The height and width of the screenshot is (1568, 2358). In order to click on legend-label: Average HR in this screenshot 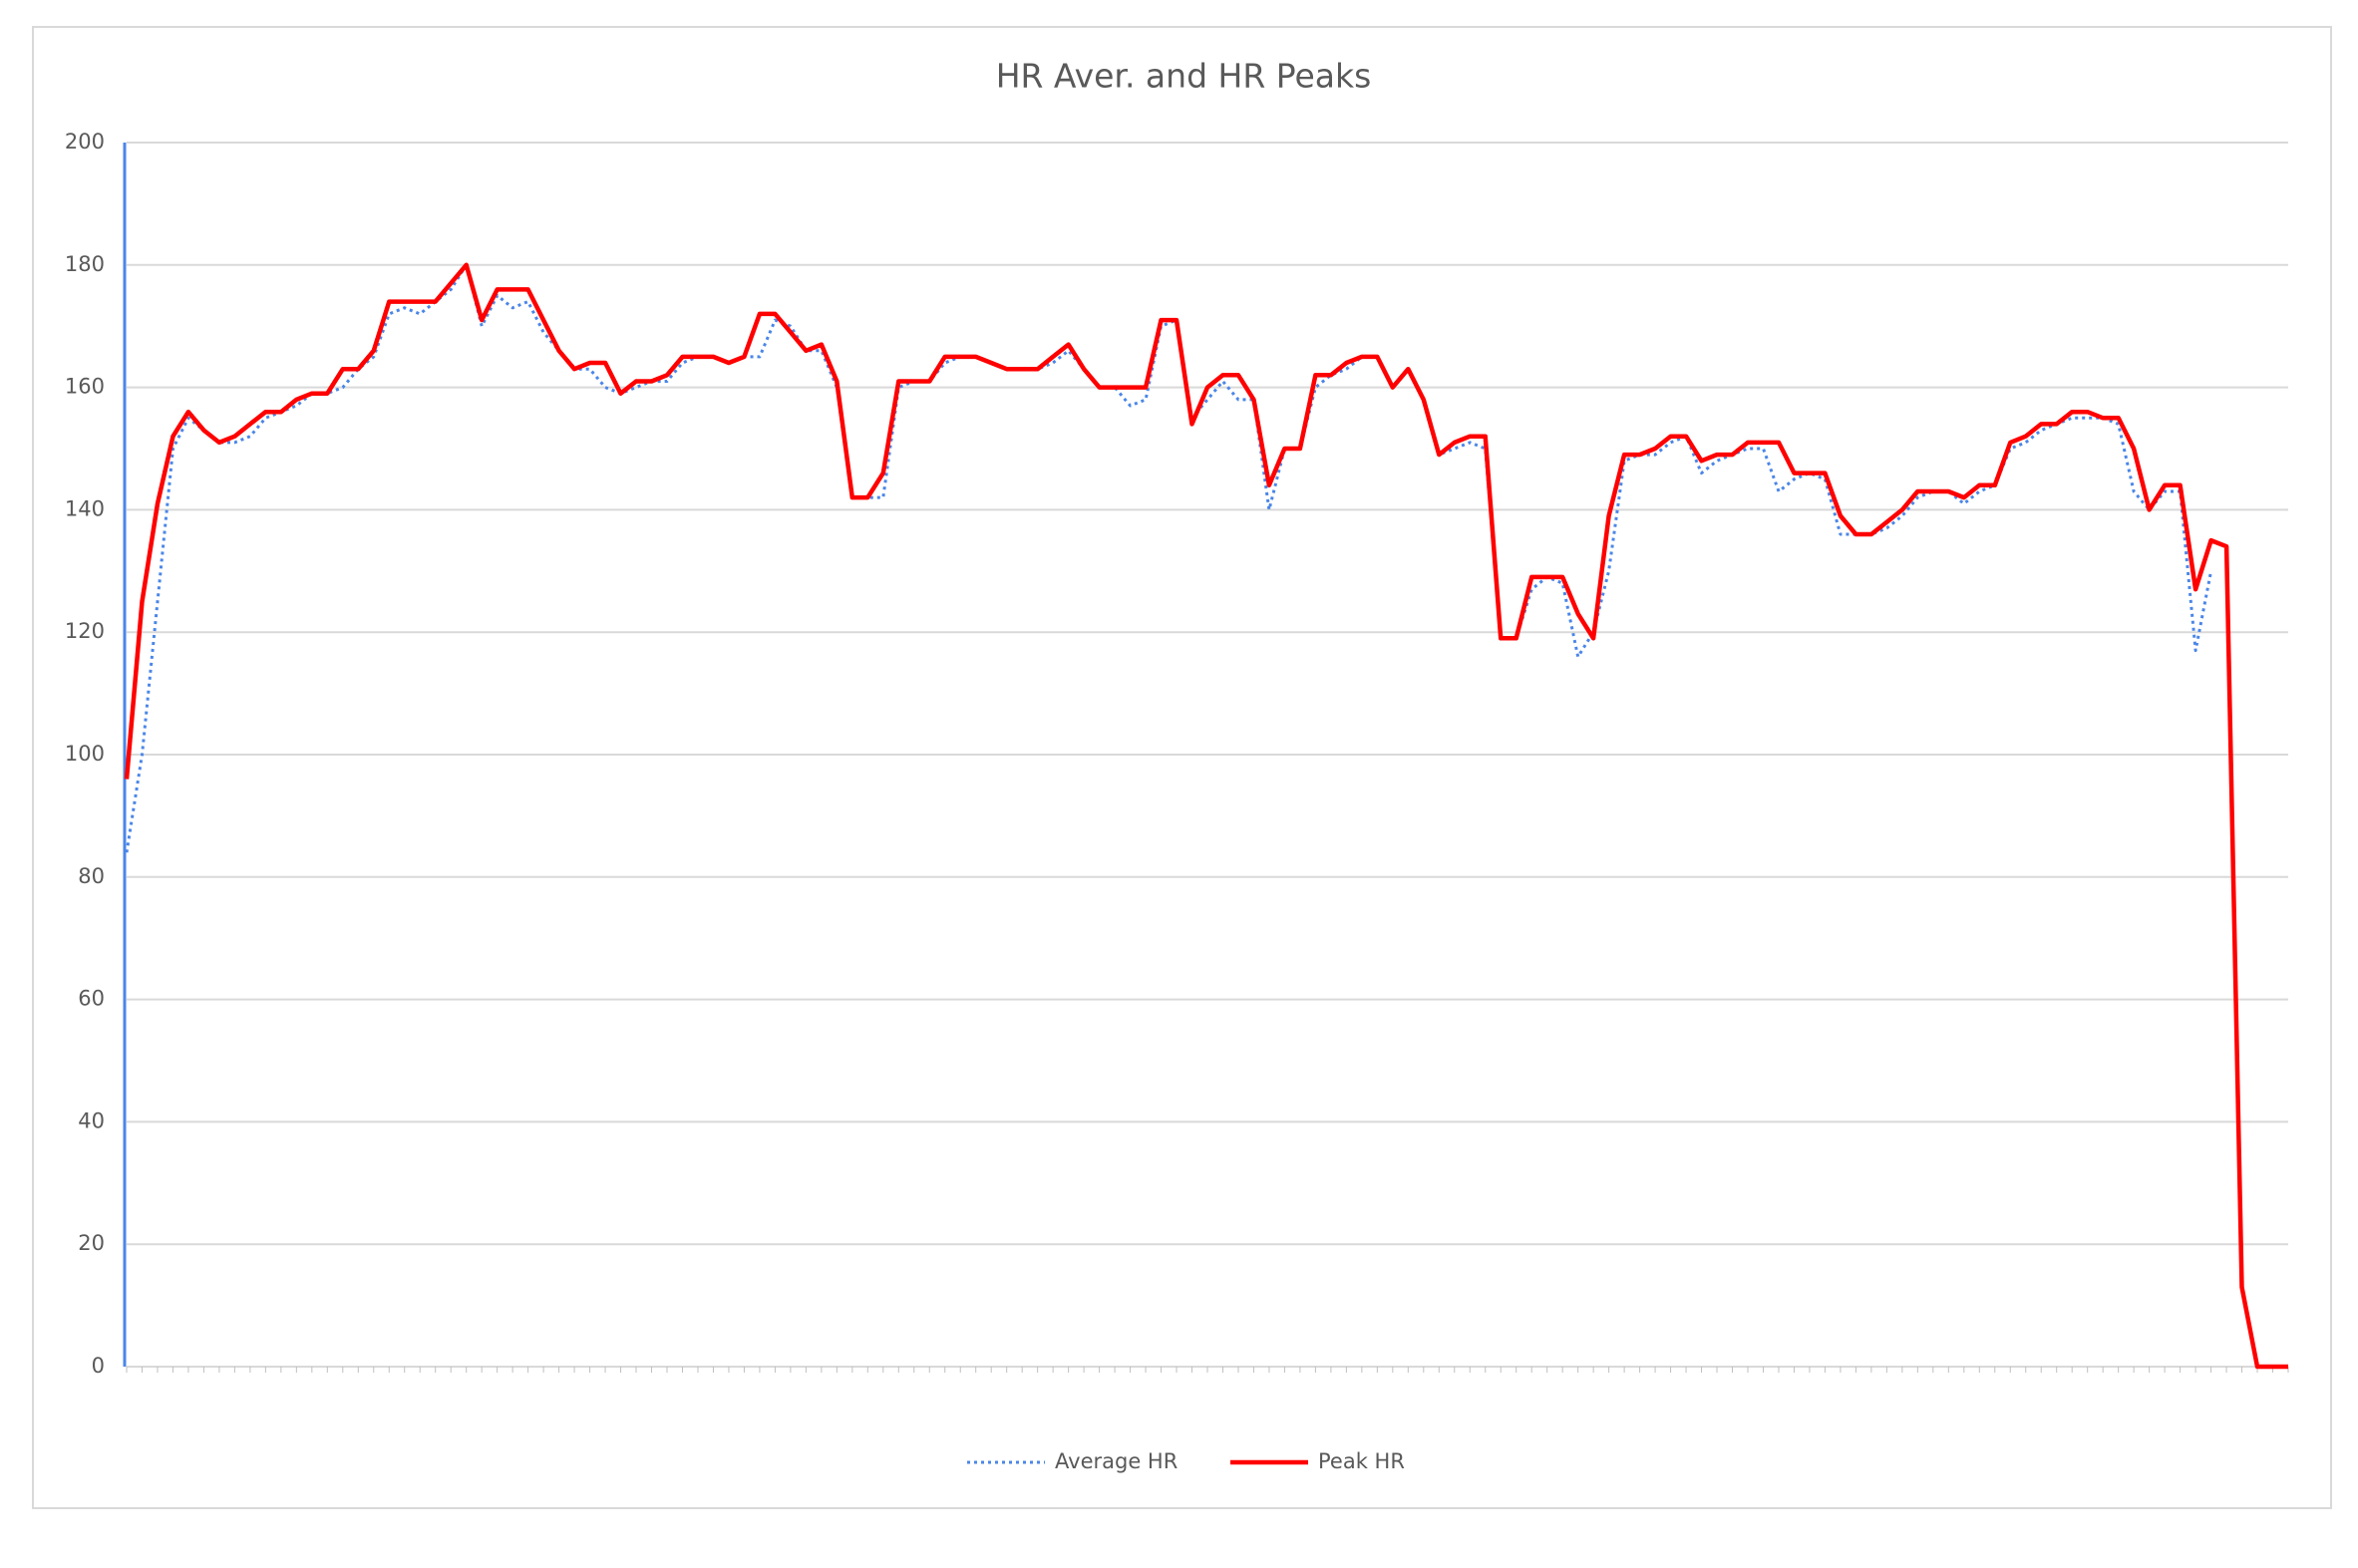, I will do `click(1116, 1461)`.